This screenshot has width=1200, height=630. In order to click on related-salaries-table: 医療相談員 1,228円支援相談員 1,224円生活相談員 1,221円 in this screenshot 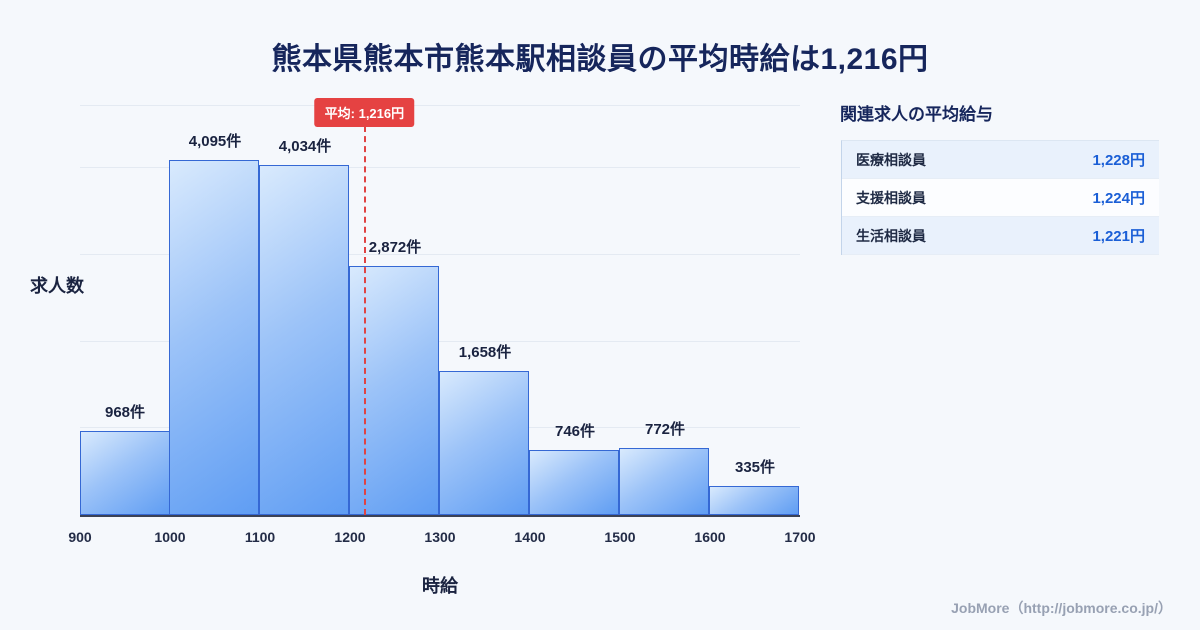, I will do `click(1000, 197)`.